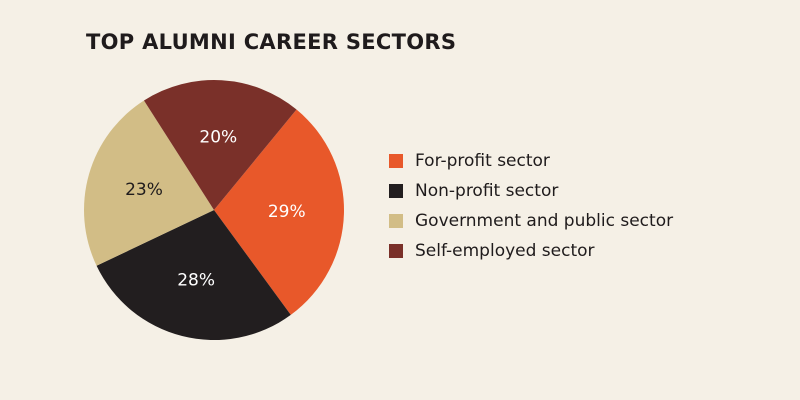 The image size is (800, 400). What do you see at coordinates (218, 137) in the screenshot?
I see `slice-label-self-employed: 20%` at bounding box center [218, 137].